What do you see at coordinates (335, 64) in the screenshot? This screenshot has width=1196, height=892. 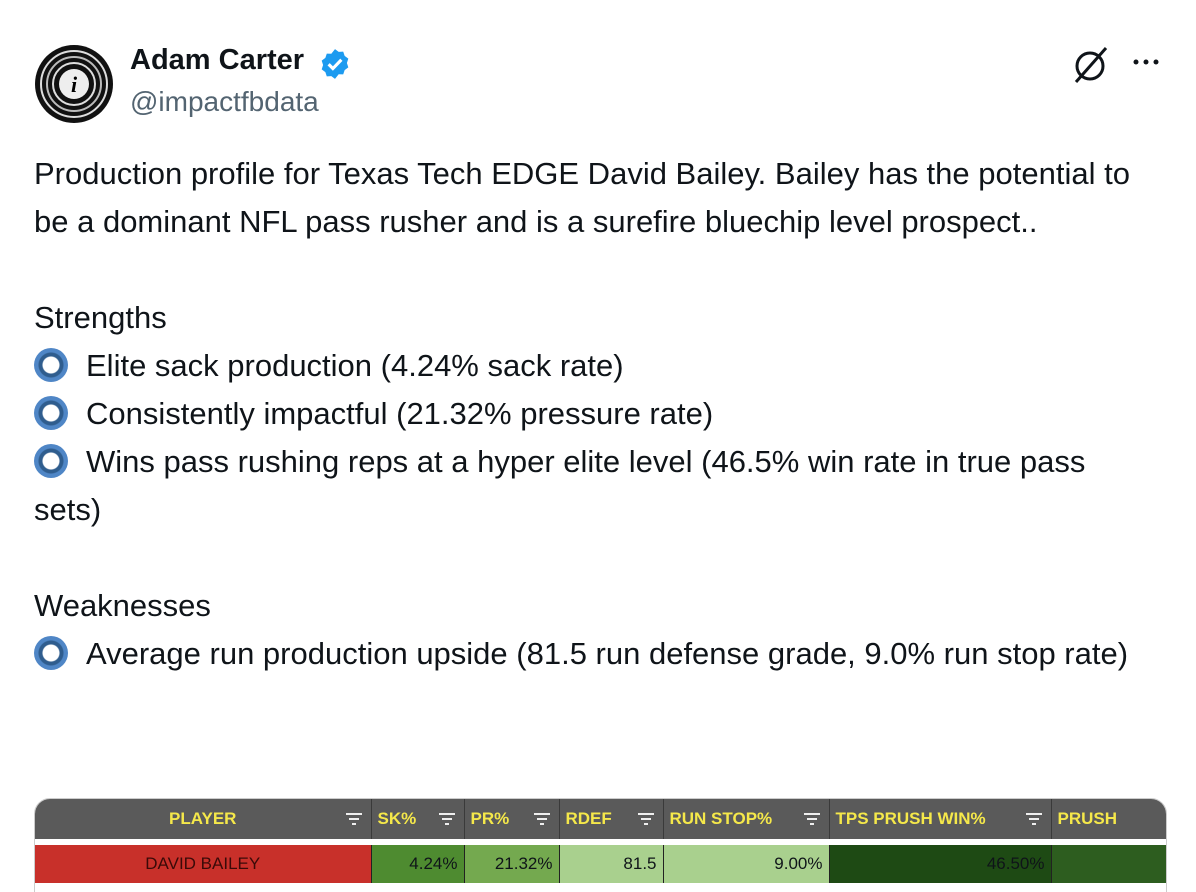 I see `verified-badge` at bounding box center [335, 64].